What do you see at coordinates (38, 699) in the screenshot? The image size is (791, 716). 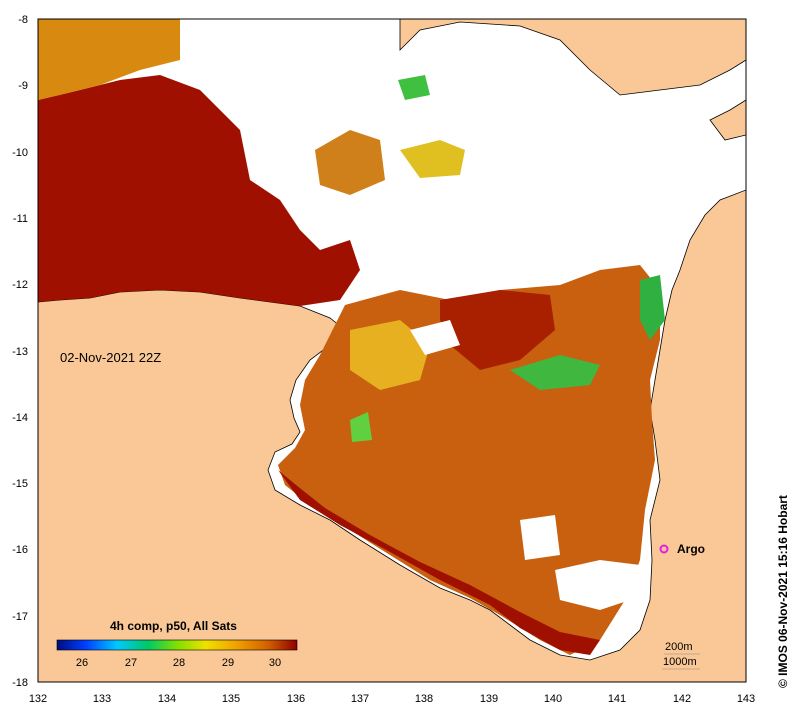 I see `lon-tick: 132` at bounding box center [38, 699].